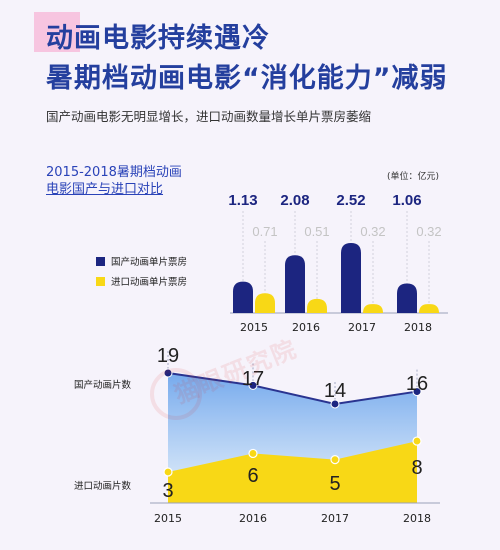 This screenshot has width=500, height=550. What do you see at coordinates (158, 38) in the screenshot?
I see `page-title: 动画电影持续遇冷` at bounding box center [158, 38].